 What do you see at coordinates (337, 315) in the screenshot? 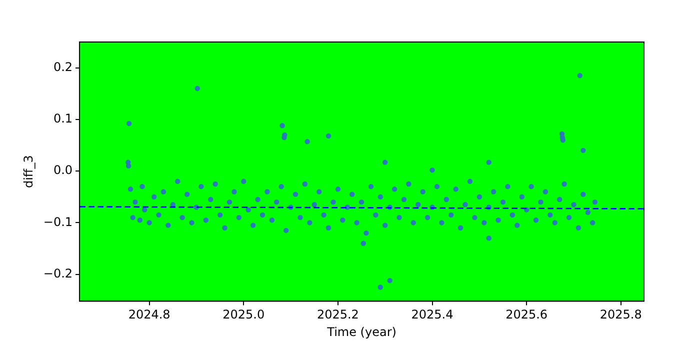
I see `x-tick-label: 2025.2` at bounding box center [337, 315].